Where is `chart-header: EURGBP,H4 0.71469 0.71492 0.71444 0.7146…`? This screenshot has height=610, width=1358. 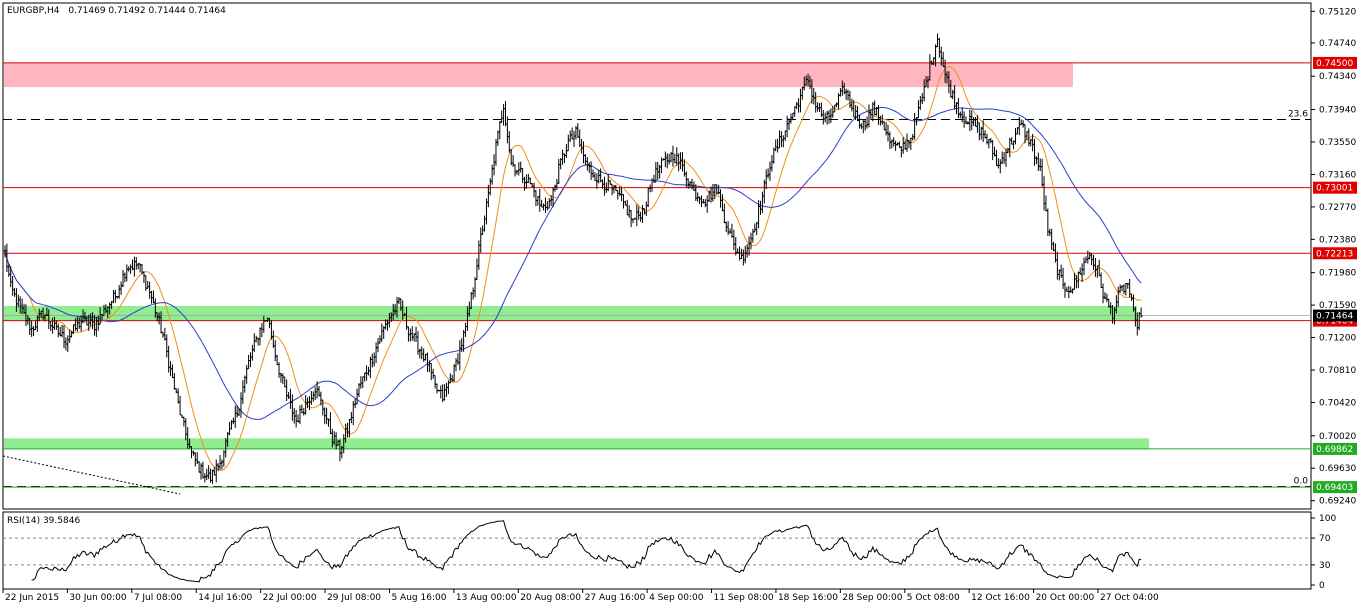 chart-header: EURGBP,H4 0.71469 0.71492 0.71444 0.7146… is located at coordinates (116, 11).